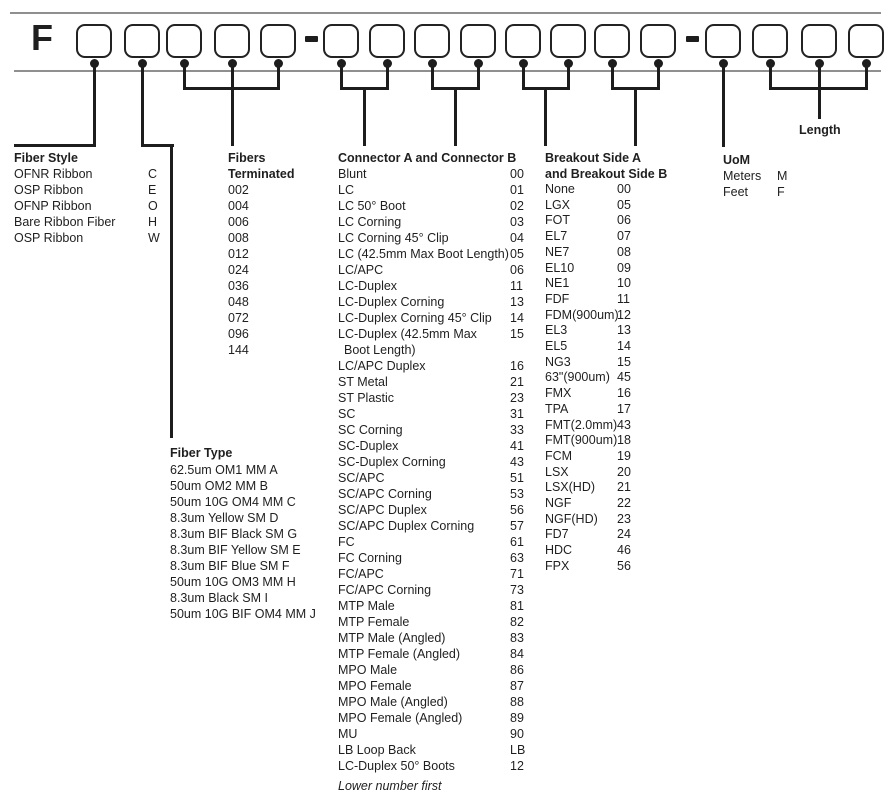  I want to click on breakout-label: NE7, so click(557, 251).